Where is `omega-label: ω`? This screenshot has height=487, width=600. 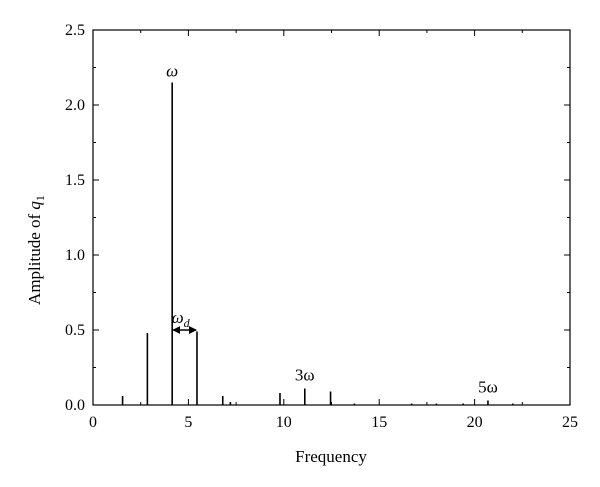
omega-label: ω is located at coordinates (172, 71).